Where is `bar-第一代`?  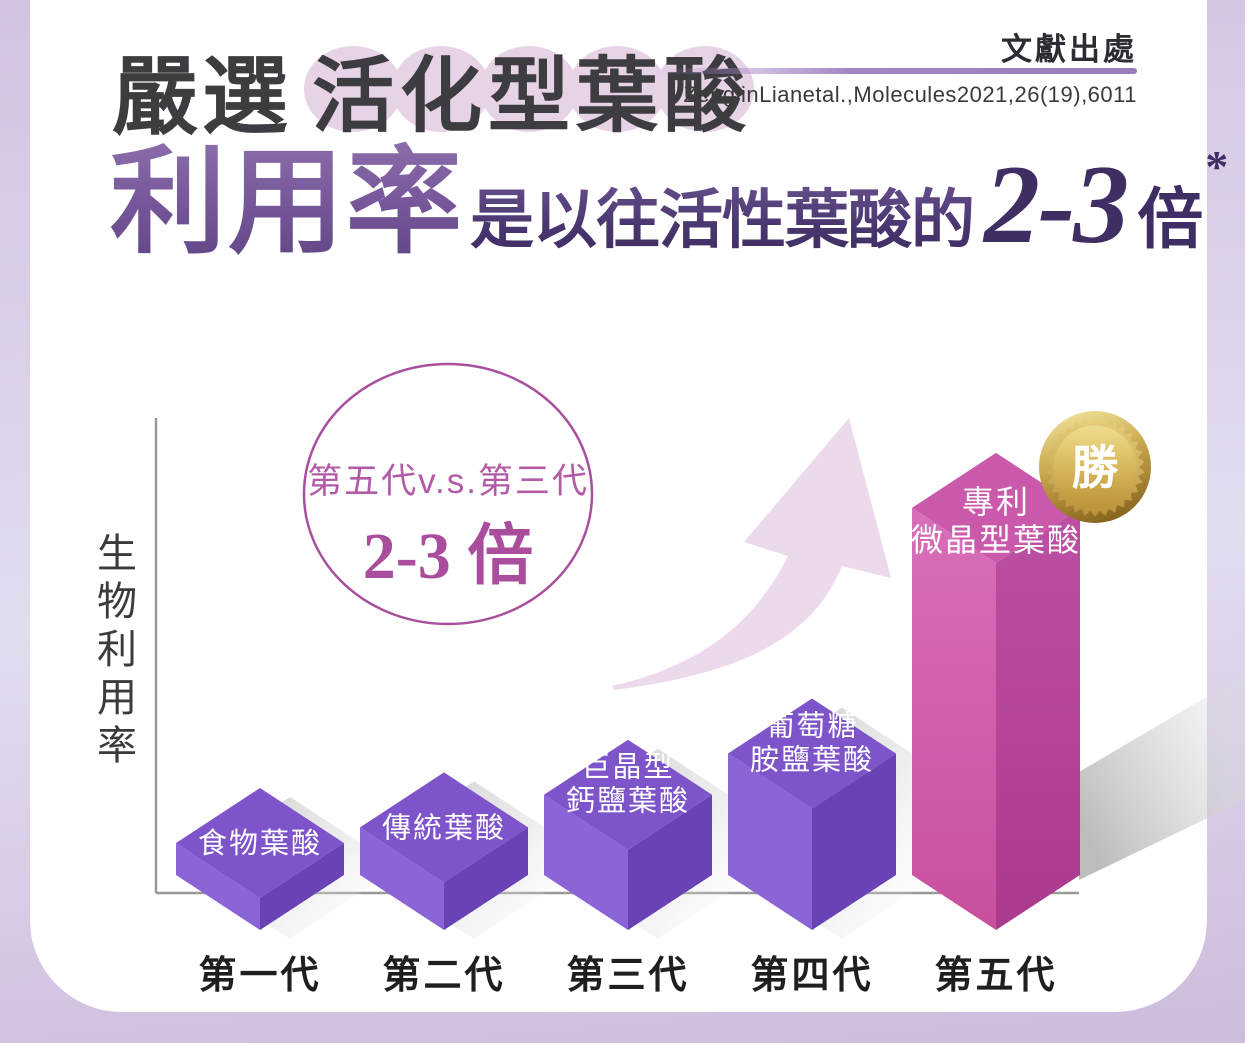 bar-第一代 is located at coordinates (260, 859).